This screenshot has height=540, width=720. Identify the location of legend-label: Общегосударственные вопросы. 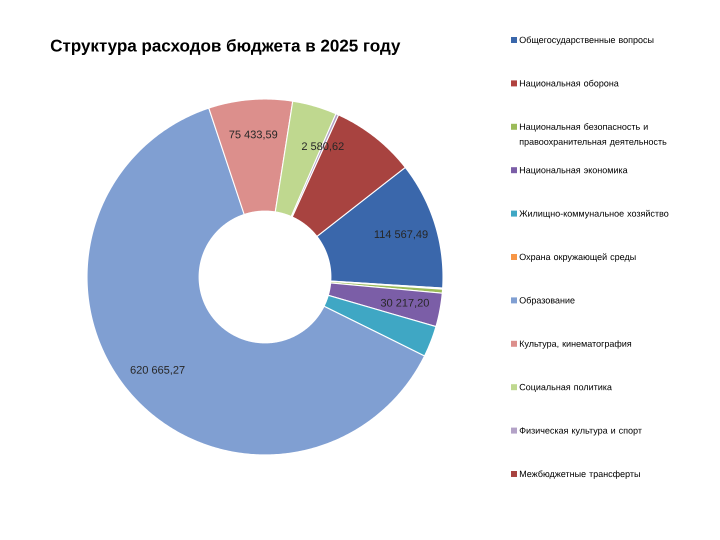
(587, 40).